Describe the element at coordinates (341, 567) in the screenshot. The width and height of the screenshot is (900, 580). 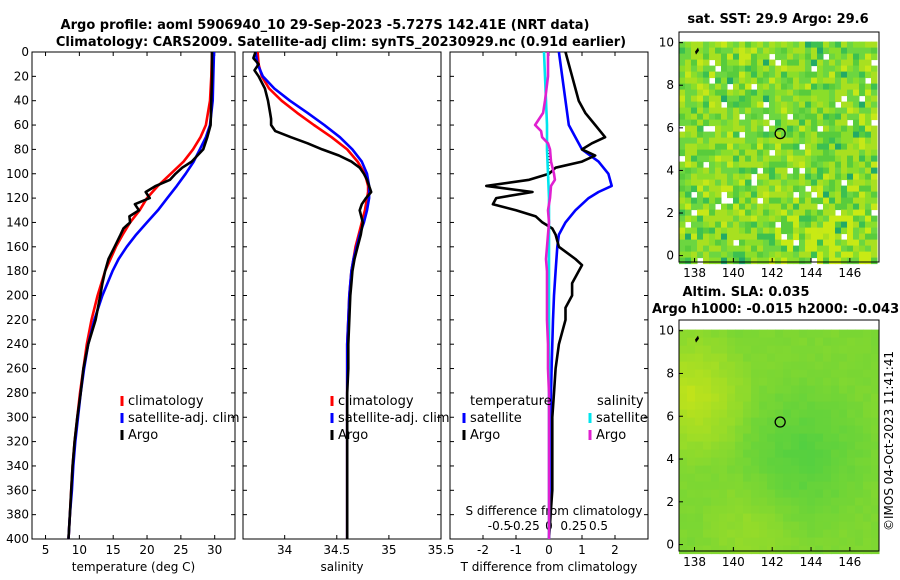
I see `x-axis-label: salinity` at that location.